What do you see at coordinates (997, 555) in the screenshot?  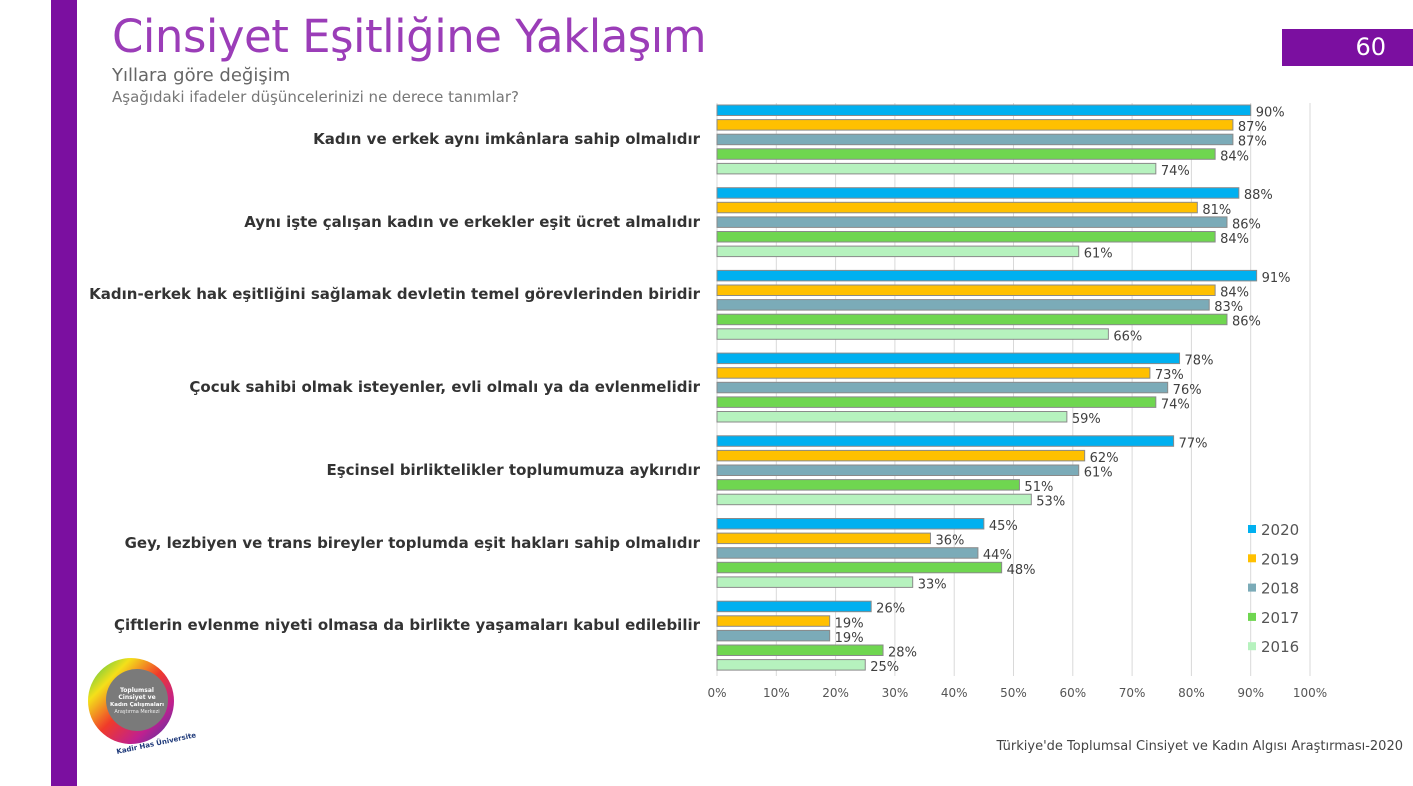 I see `data-label: 44%` at bounding box center [997, 555].